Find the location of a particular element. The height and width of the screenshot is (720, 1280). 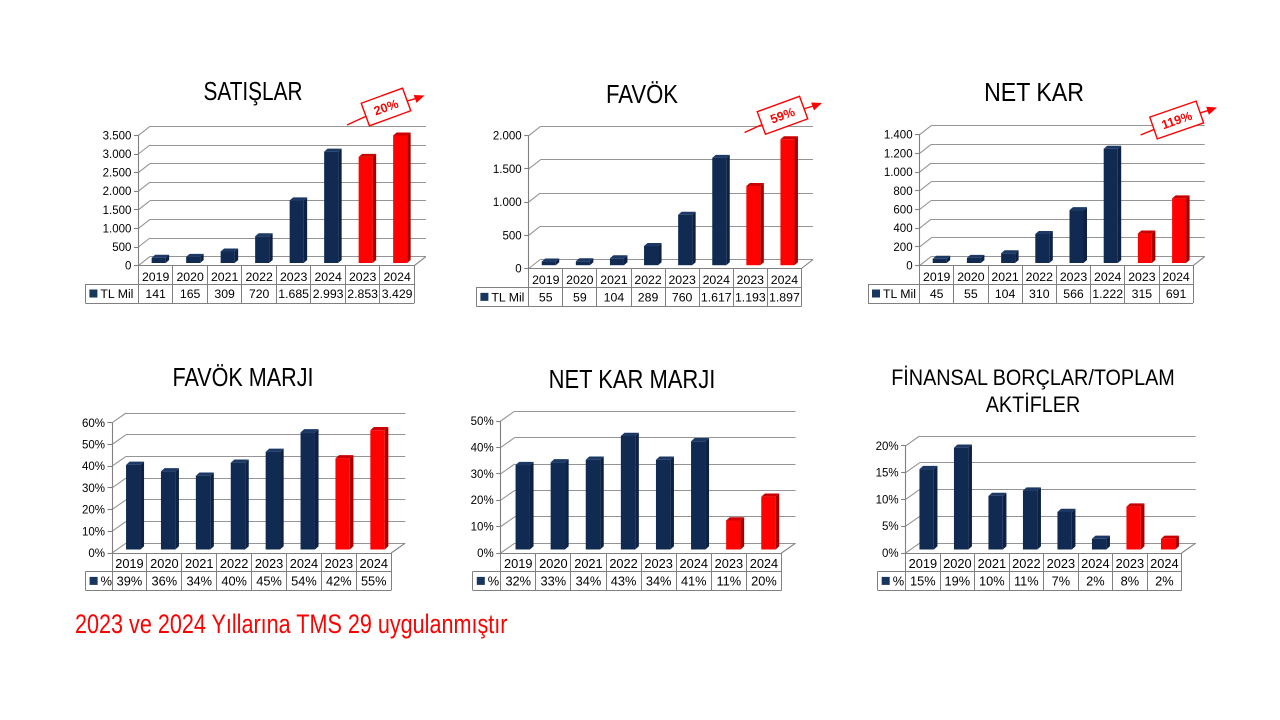

svg-text: 11% is located at coordinates (1026, 580).